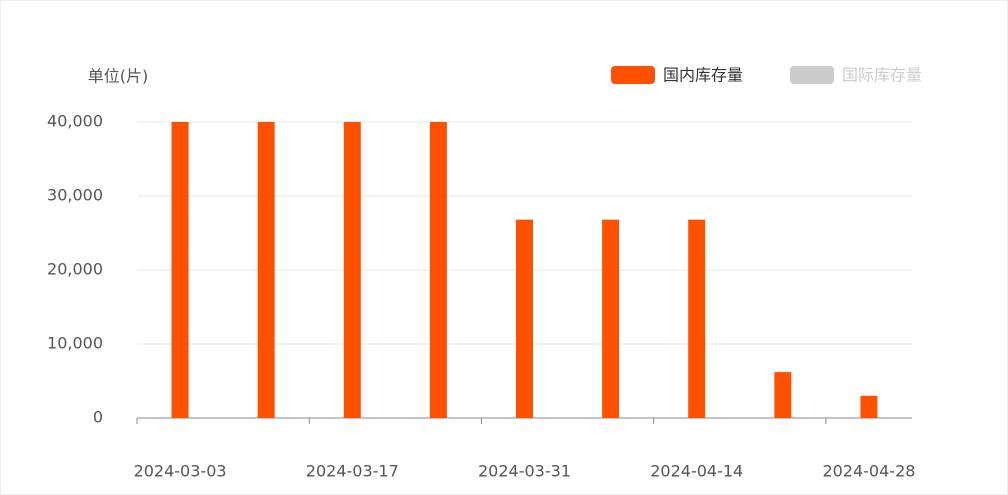 This screenshot has width=1008, height=495. Describe the element at coordinates (98, 417) in the screenshot. I see `y-tick-label: 0` at that location.